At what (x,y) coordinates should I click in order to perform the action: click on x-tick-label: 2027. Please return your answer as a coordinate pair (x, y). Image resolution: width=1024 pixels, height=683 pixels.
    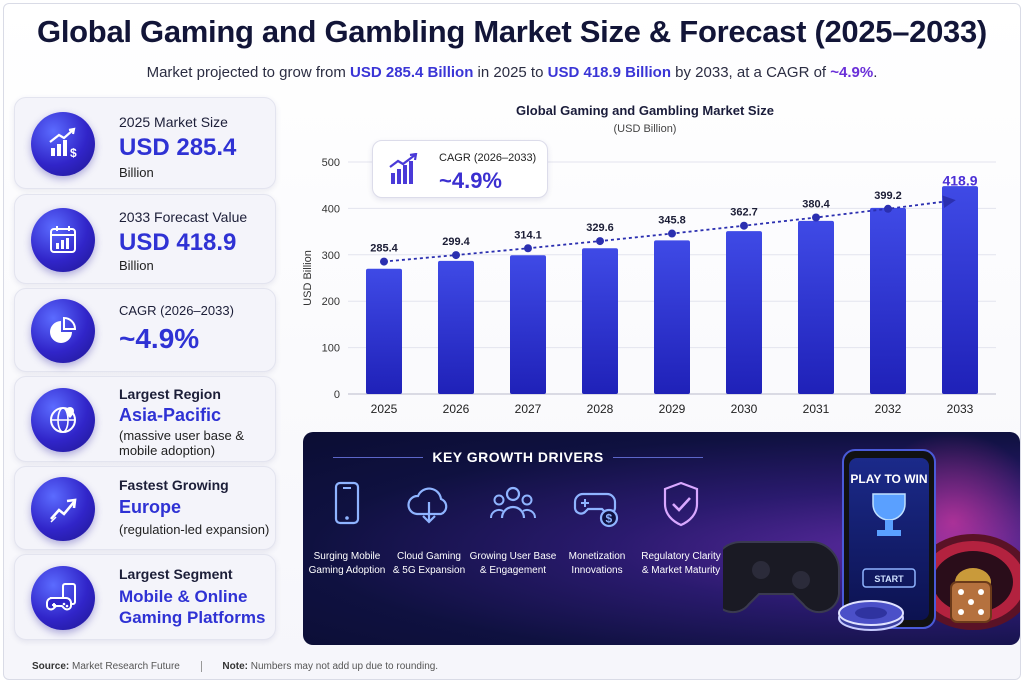
    Looking at the image, I should click on (528, 409).